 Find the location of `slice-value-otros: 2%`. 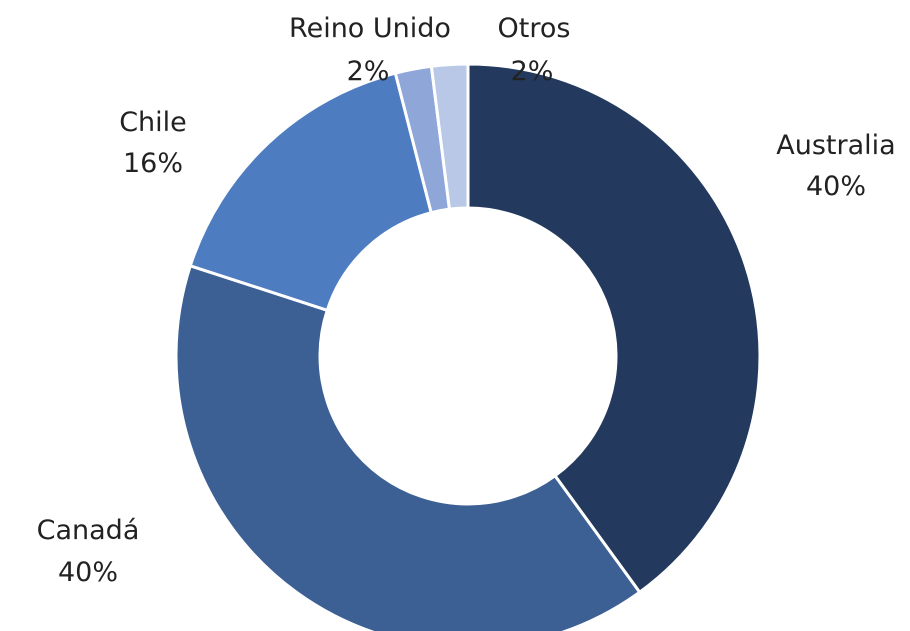

slice-value-otros: 2% is located at coordinates (532, 71).